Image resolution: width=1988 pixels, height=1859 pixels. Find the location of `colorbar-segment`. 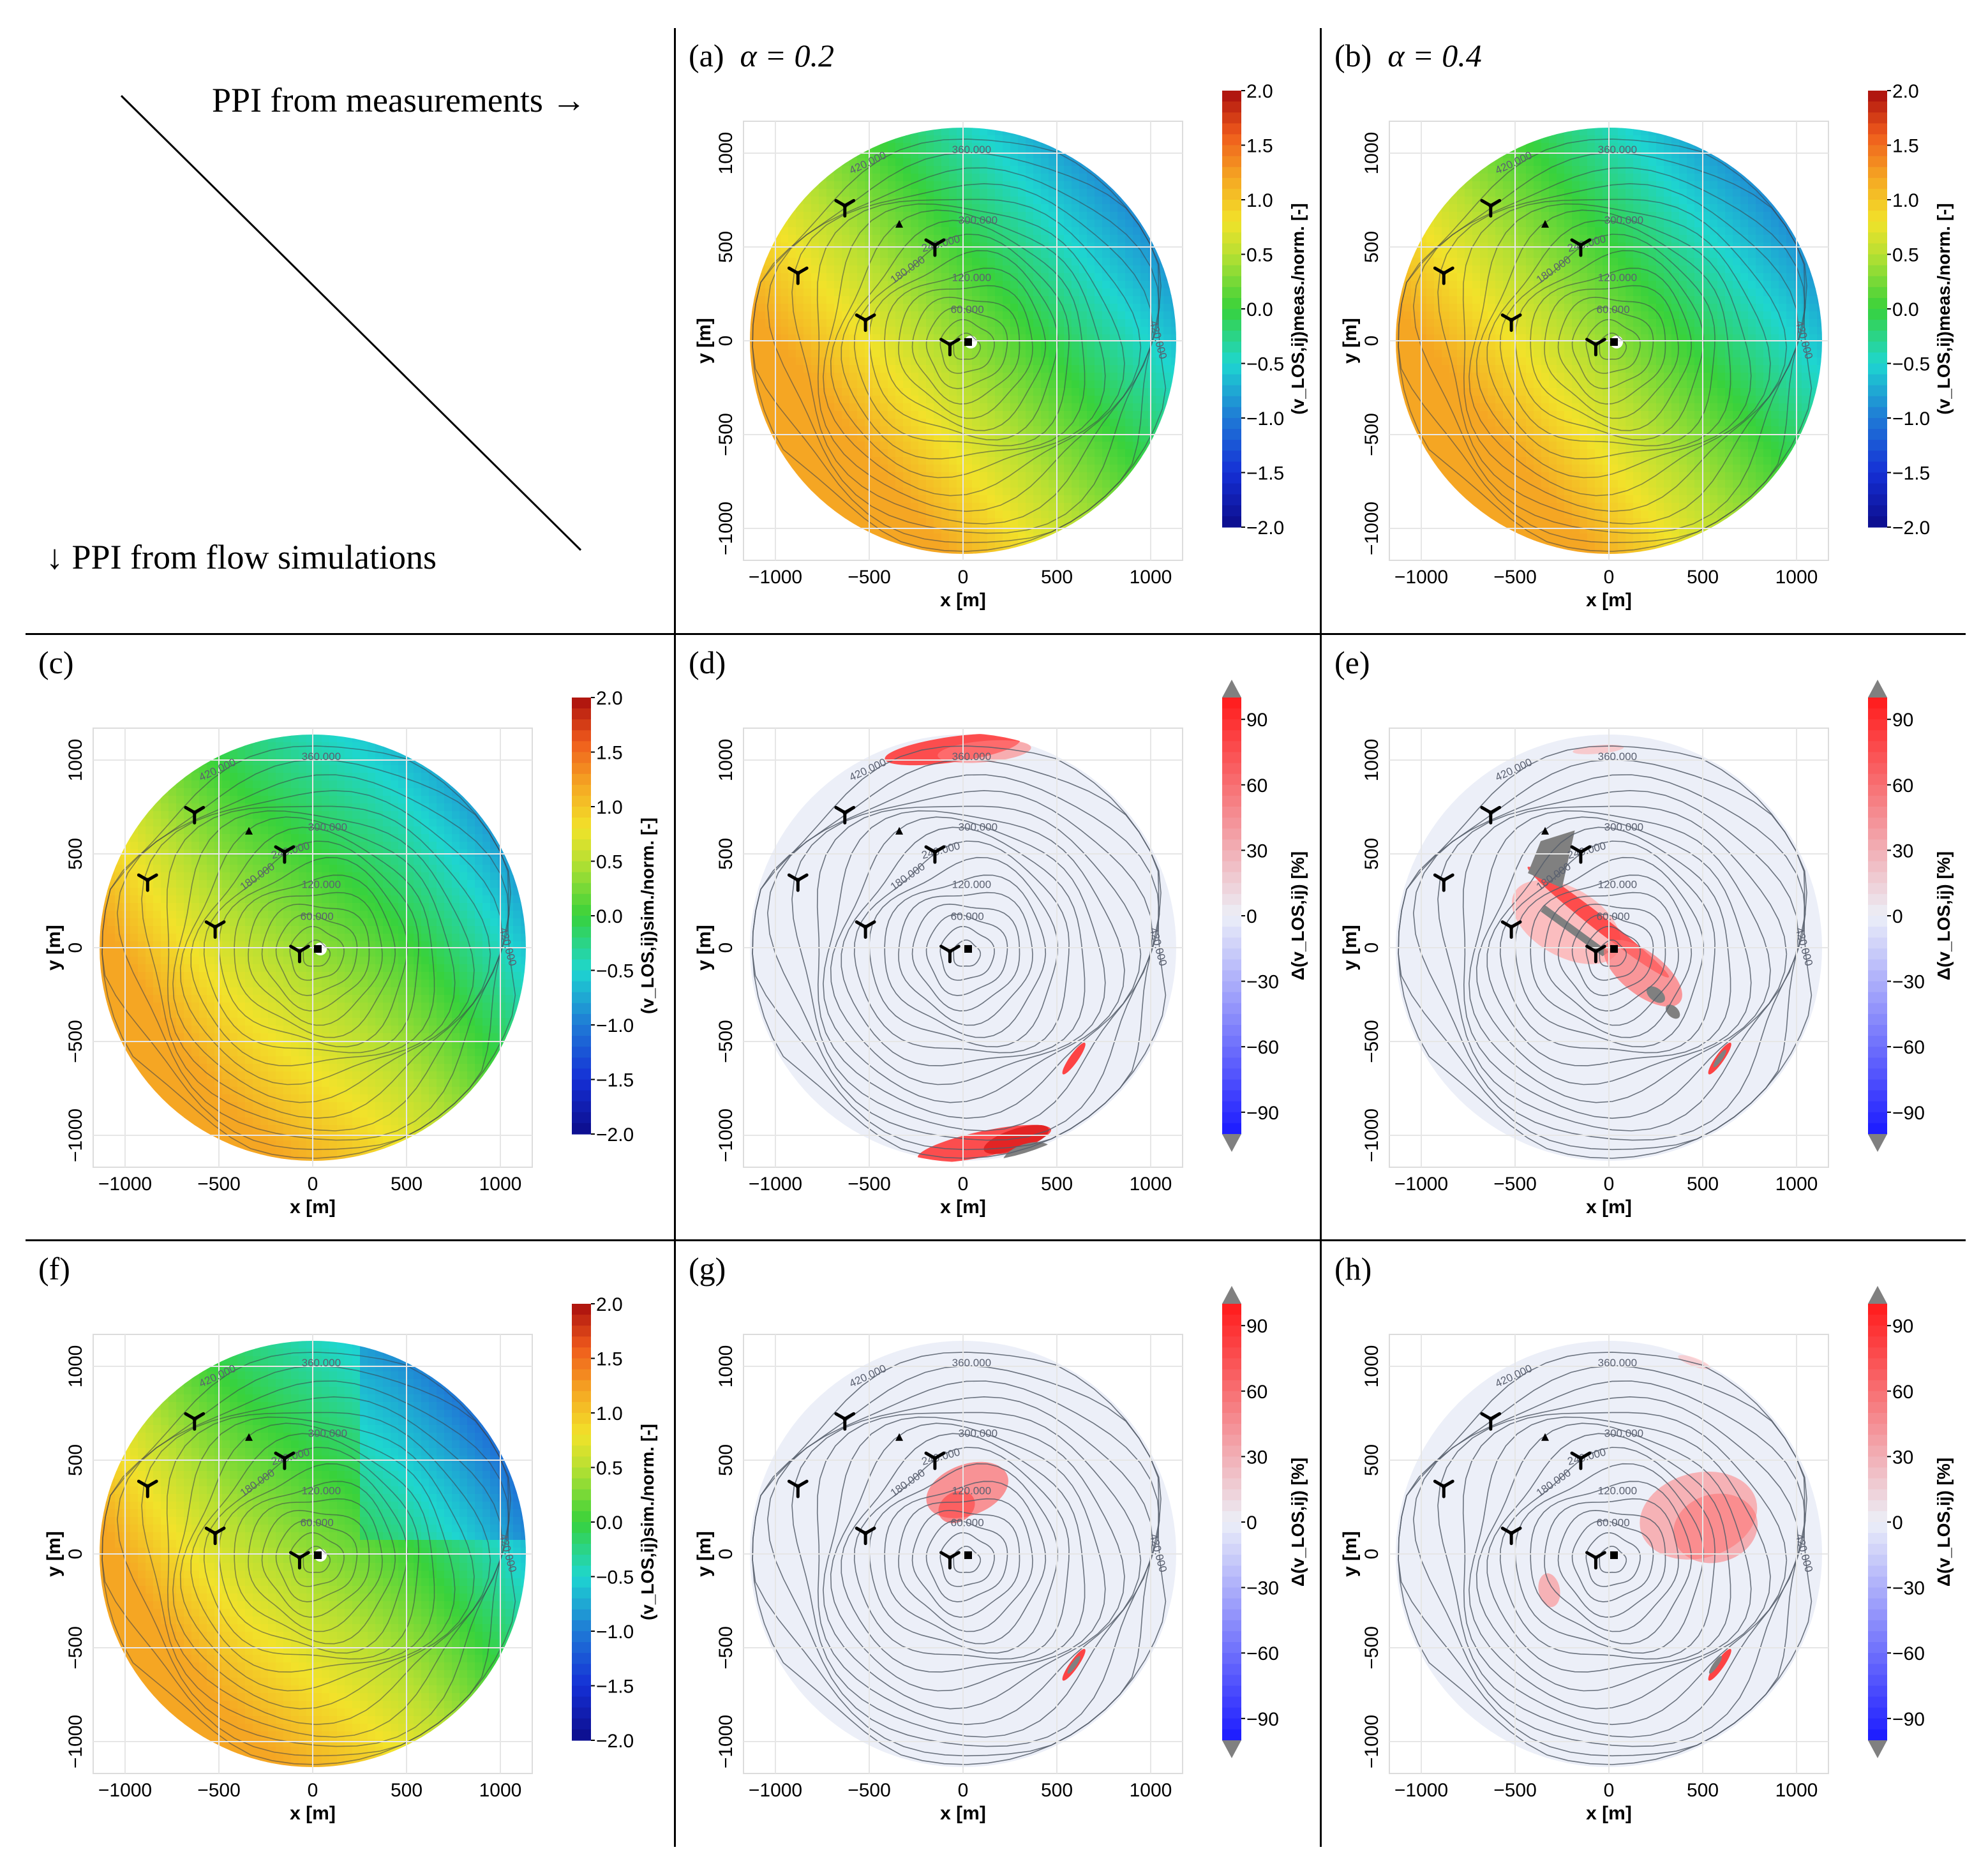

colorbar-segment is located at coordinates (1231, 96).